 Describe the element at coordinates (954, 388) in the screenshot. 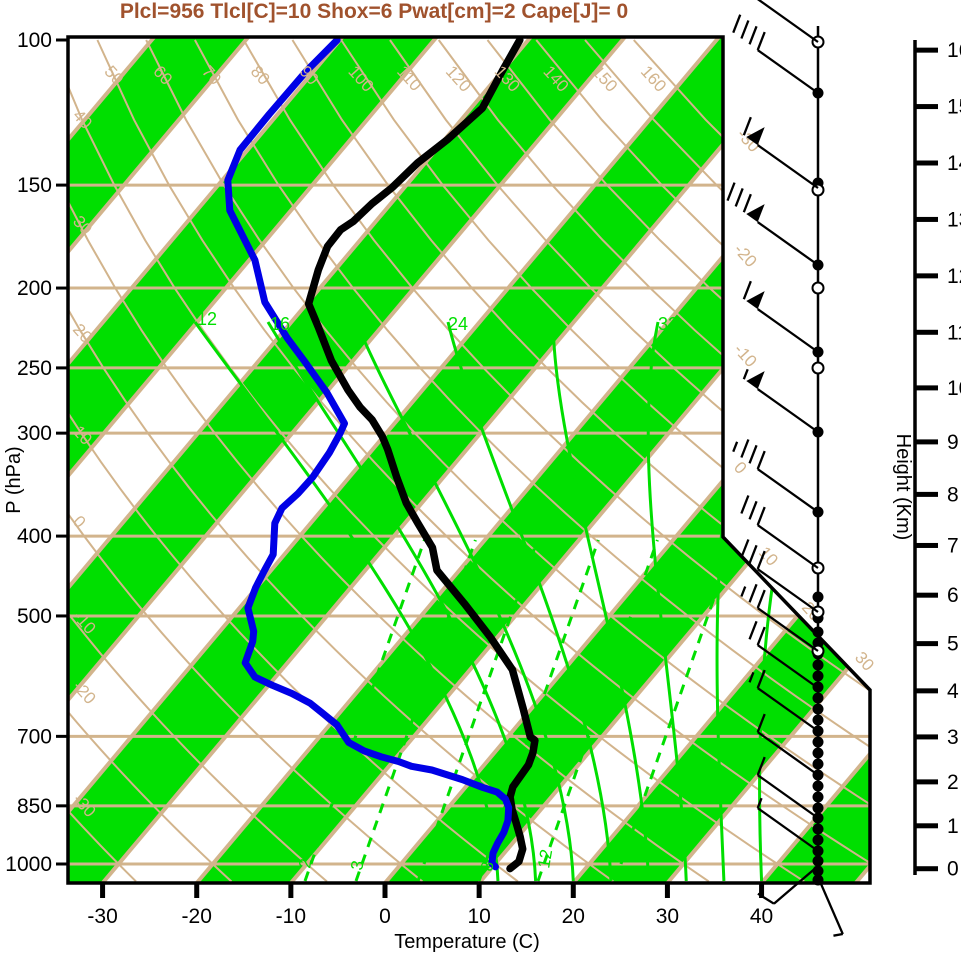

I see `height-tick-label: 10` at that location.